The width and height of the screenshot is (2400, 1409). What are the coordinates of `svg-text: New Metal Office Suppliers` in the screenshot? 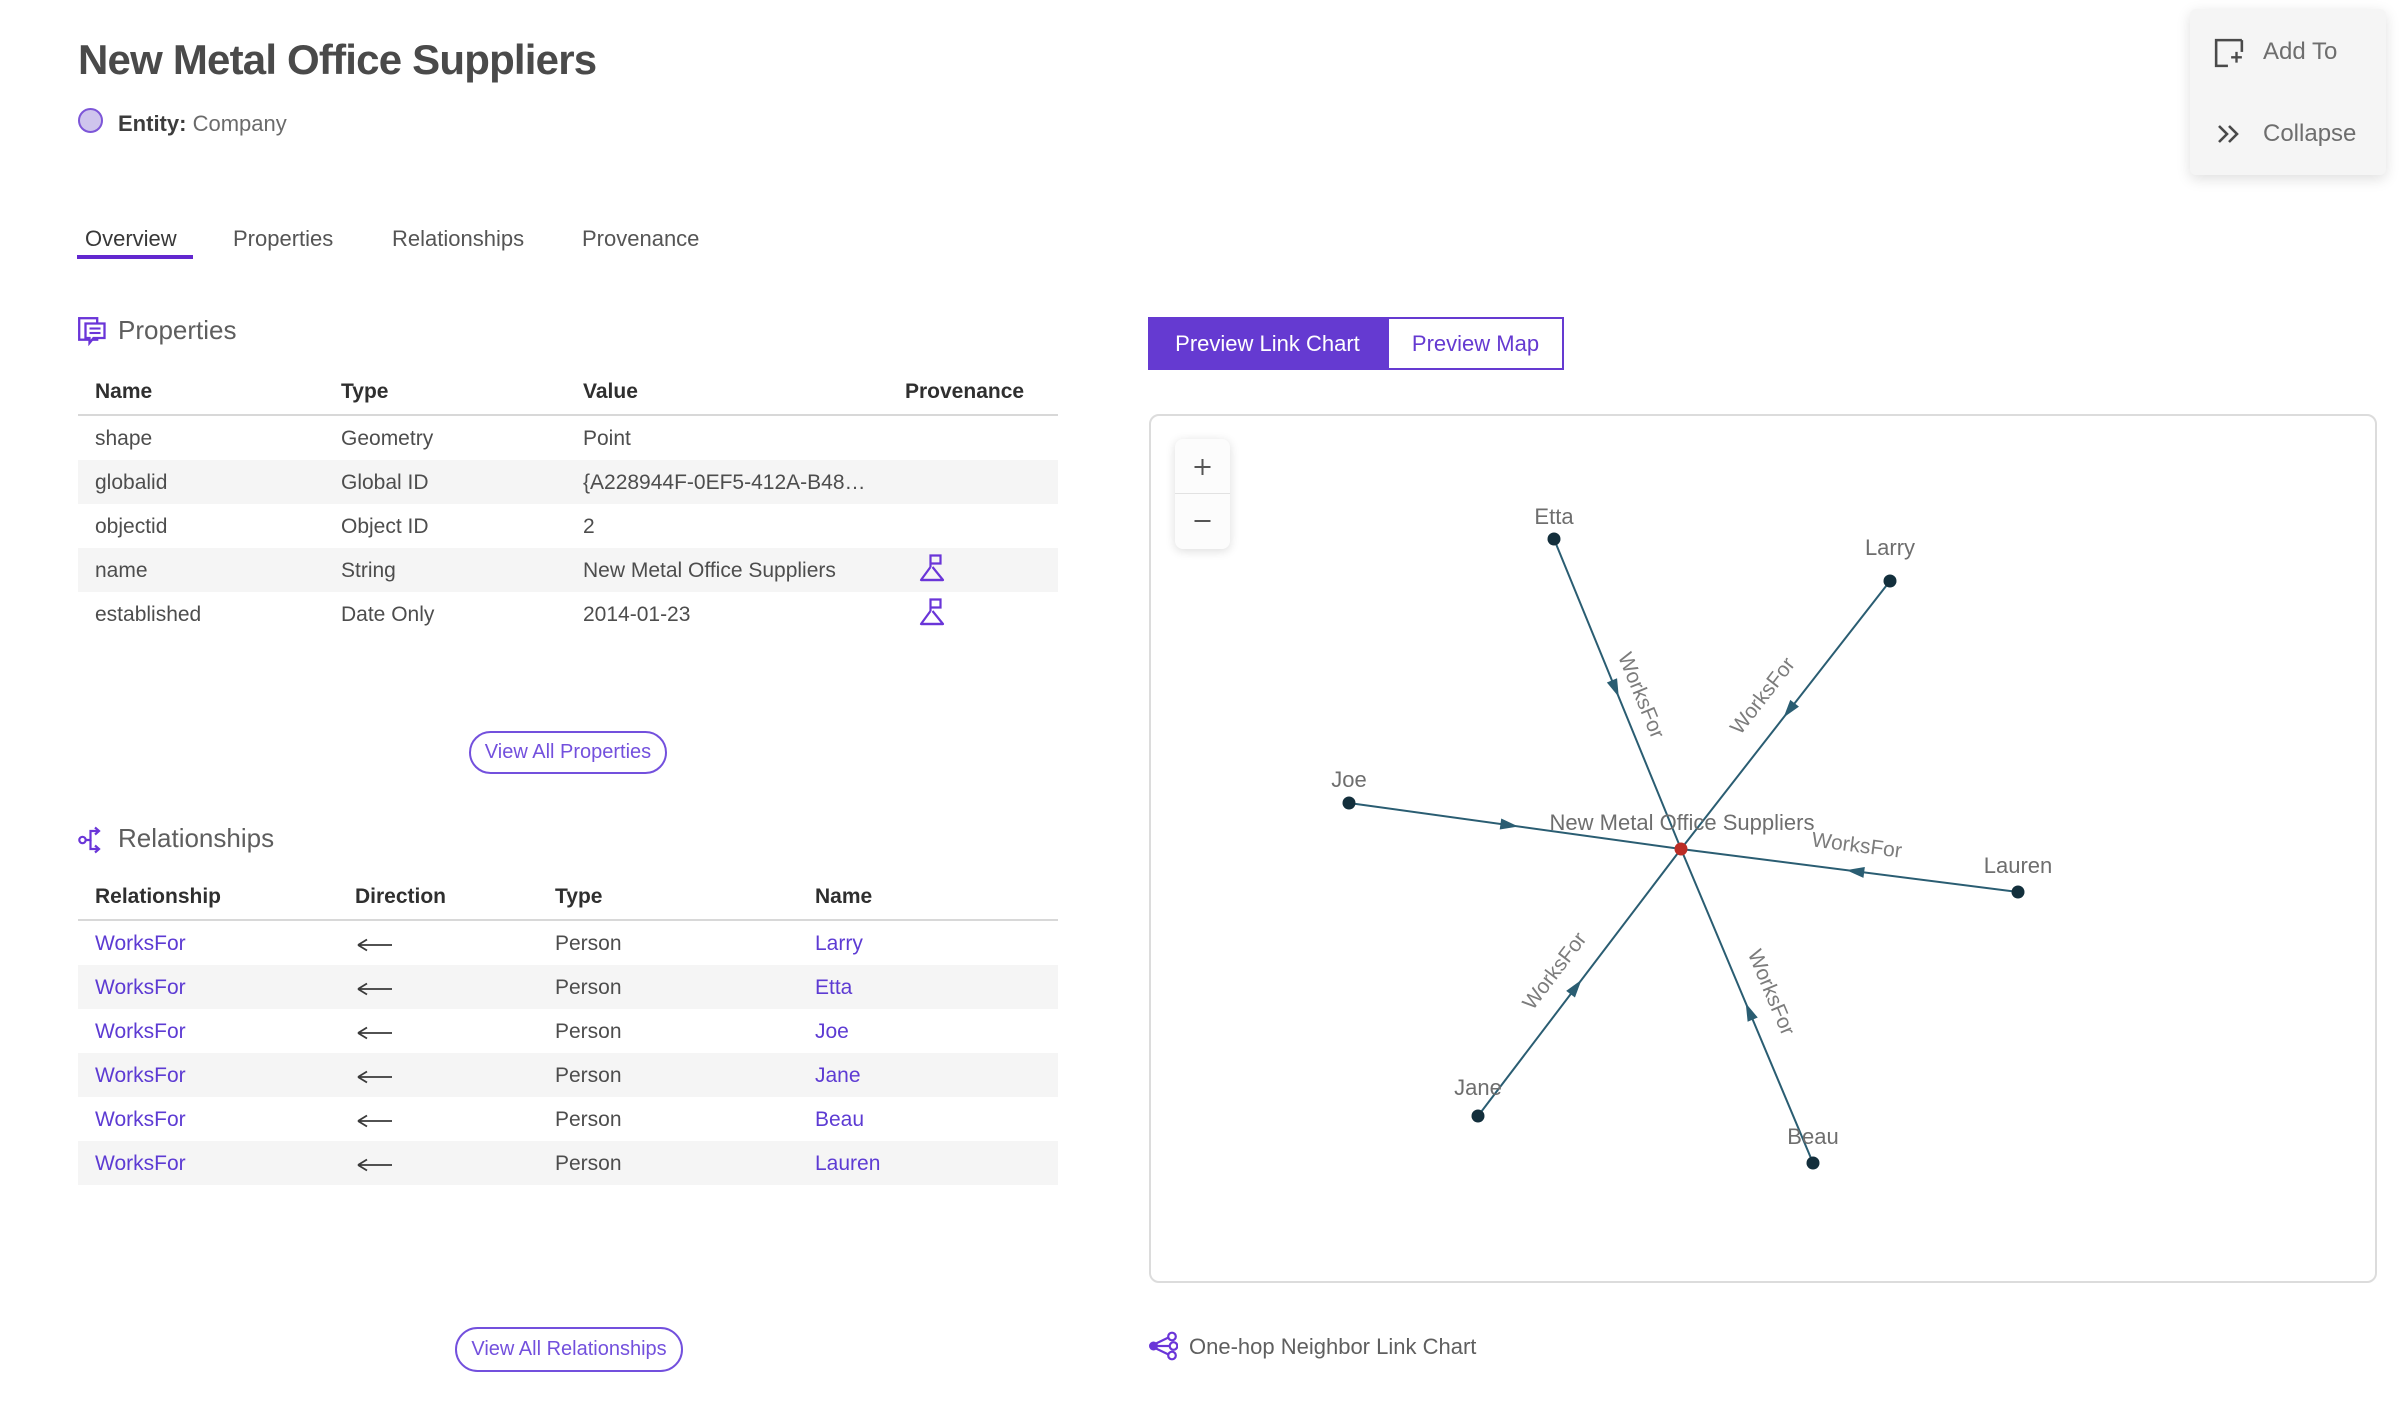 It's located at (1682, 822).